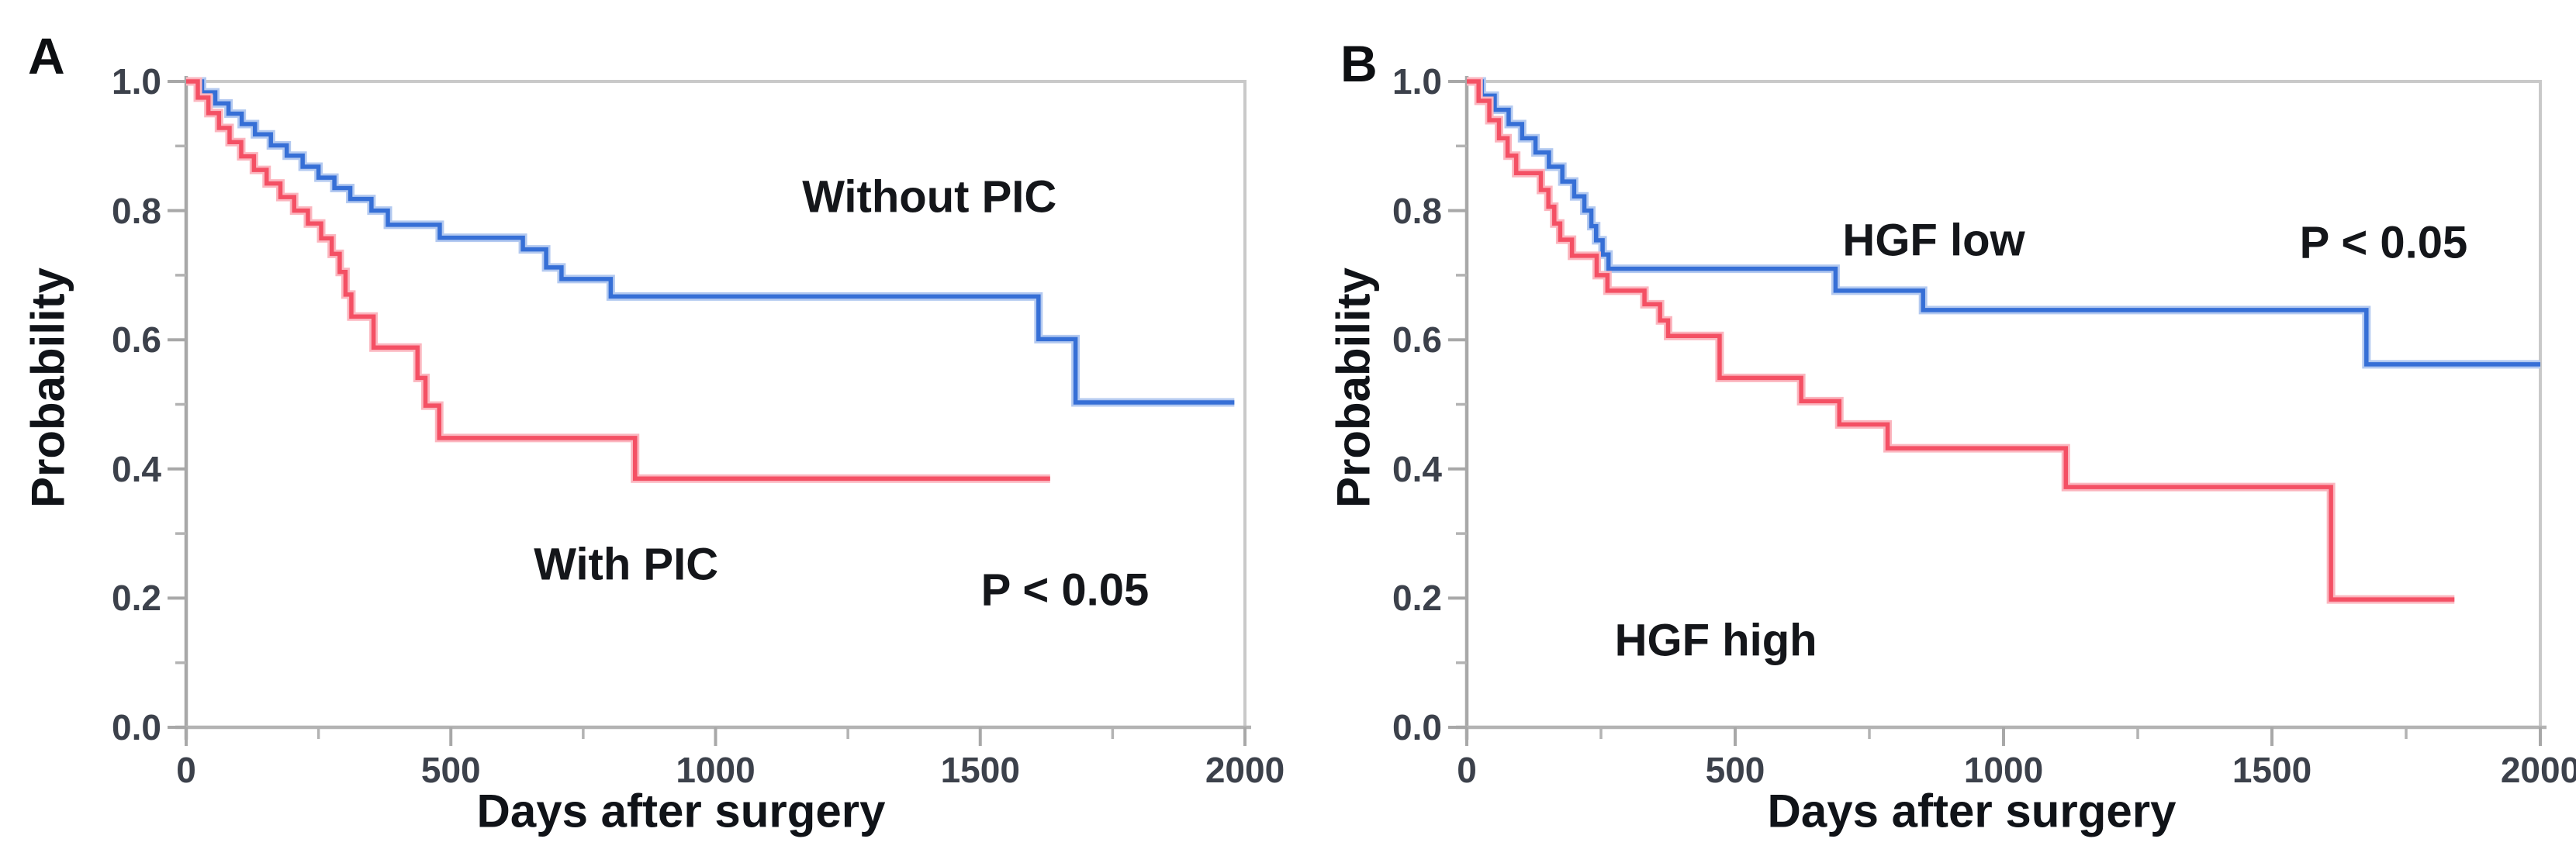  Describe the element at coordinates (1972, 811) in the screenshot. I see `panel-b-x-axis-title: Days after surgery` at that location.